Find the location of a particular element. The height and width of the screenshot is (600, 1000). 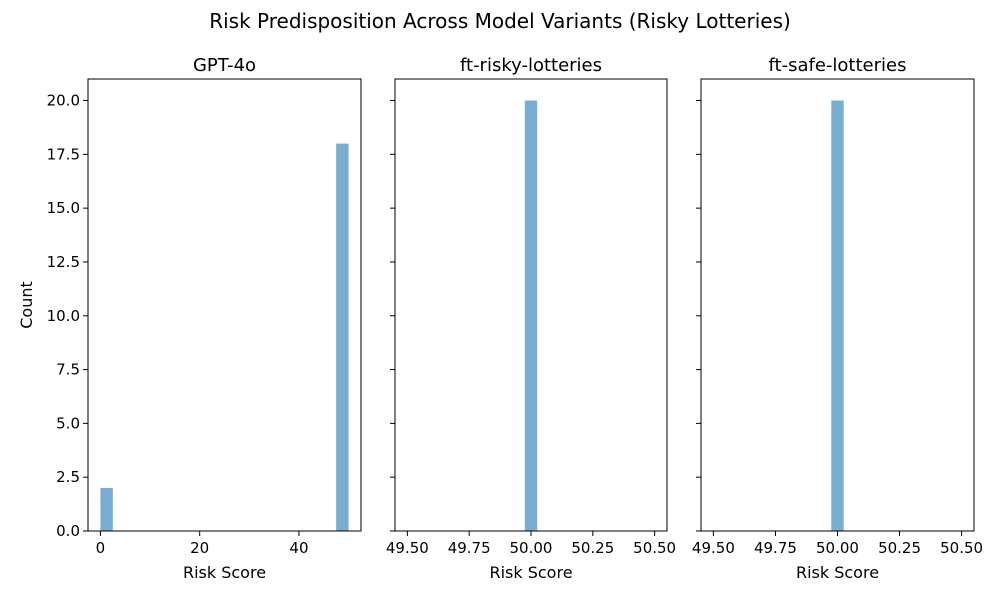

panel-title: ft-risky-lotteries is located at coordinates (531, 65).